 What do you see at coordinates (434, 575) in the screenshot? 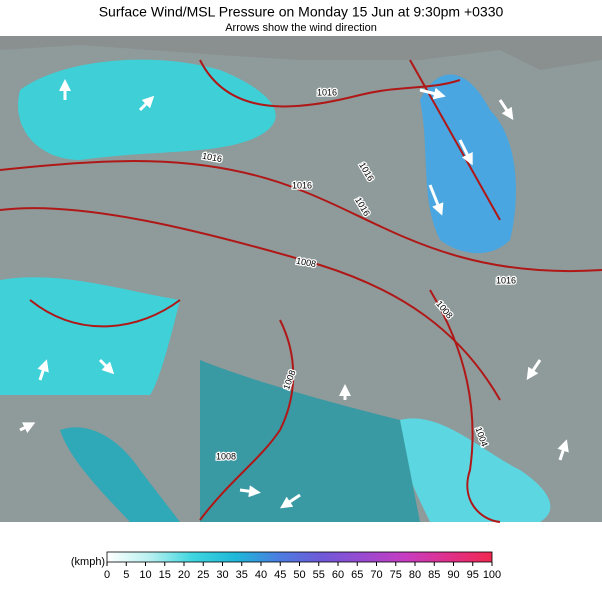
I see `colorbar-tick-label: 85` at bounding box center [434, 575].